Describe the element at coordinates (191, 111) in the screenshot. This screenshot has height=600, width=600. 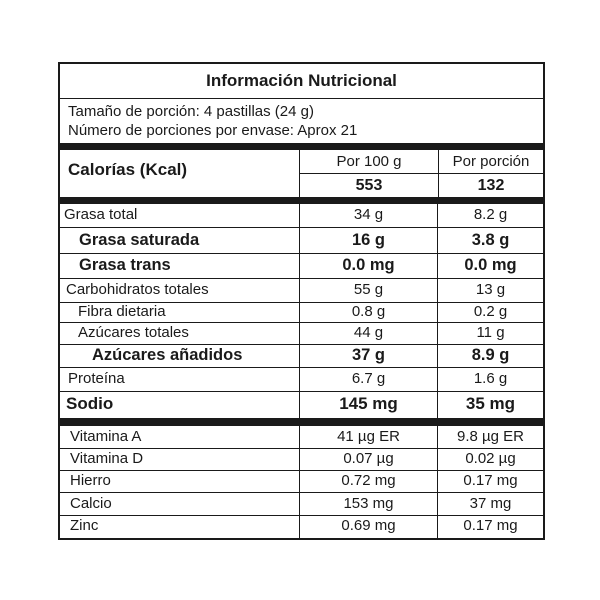
I see `serving-size: Tamaño de porción: 4 pastillas (24 g)` at that location.